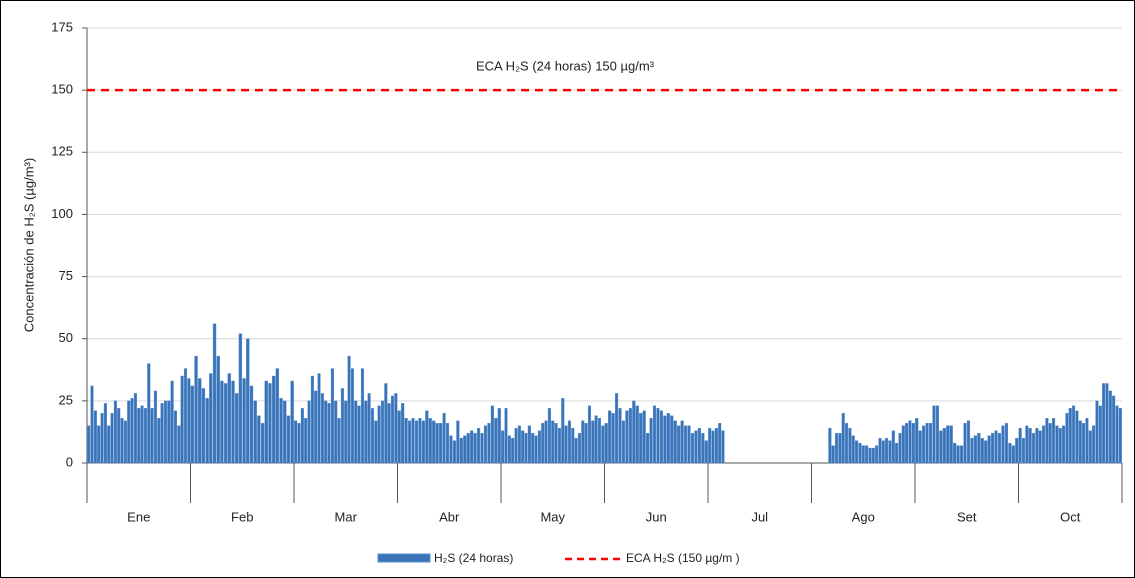 This screenshot has width=1135, height=578. I want to click on x-tick-label: Jul, so click(759, 516).